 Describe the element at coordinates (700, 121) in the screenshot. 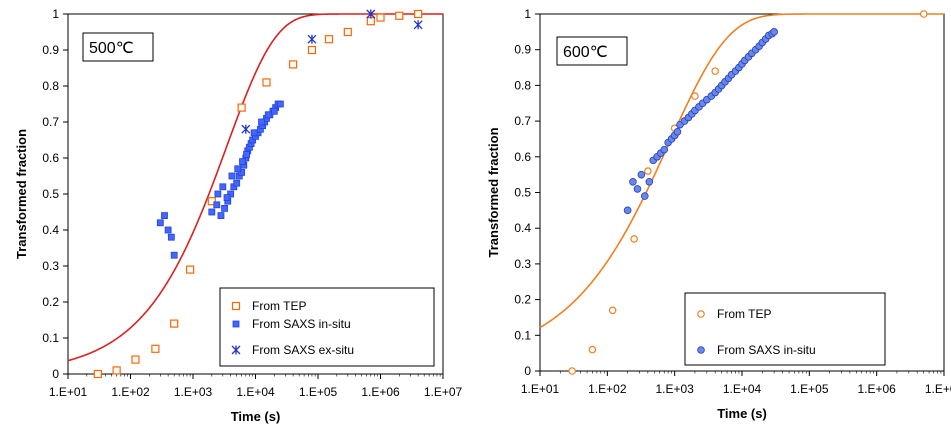

I see `series-from-saxs-in-situ` at that location.